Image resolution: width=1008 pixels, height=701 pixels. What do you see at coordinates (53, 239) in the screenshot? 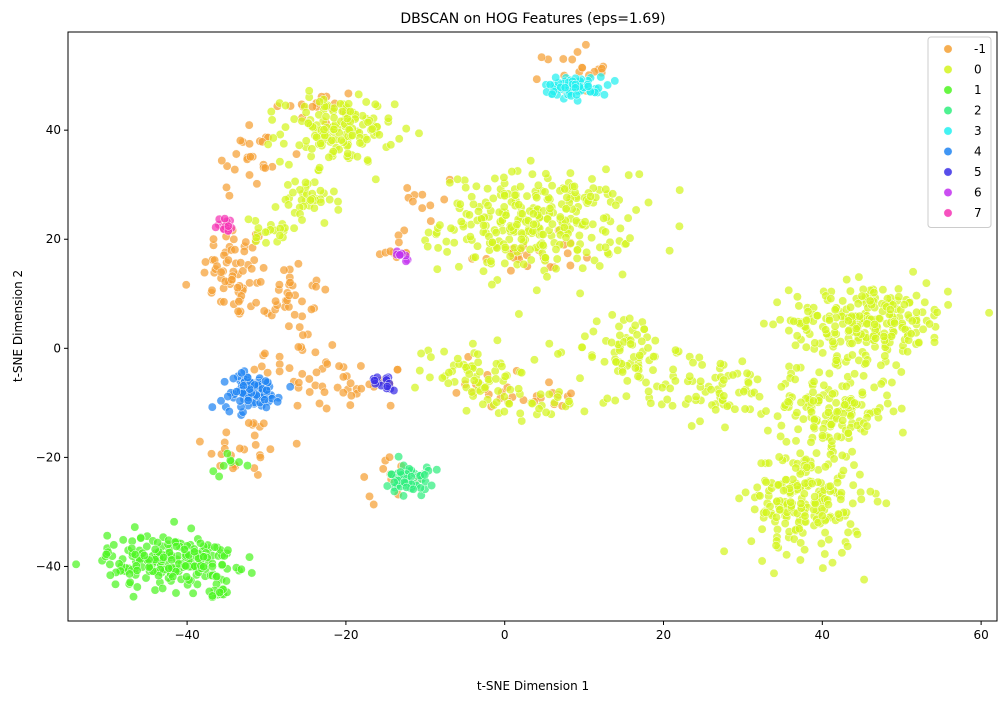
I see `y-tick-label: 20` at bounding box center [53, 239].